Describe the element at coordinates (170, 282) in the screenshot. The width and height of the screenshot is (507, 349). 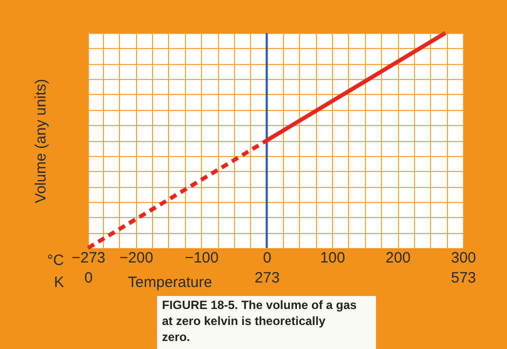
I see `x-axis-title: Temperature` at that location.